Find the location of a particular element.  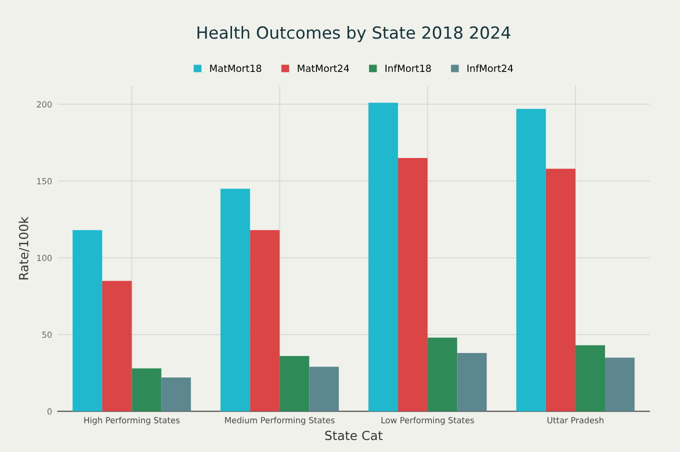

y-tick-label: 200 is located at coordinates (44, 104).